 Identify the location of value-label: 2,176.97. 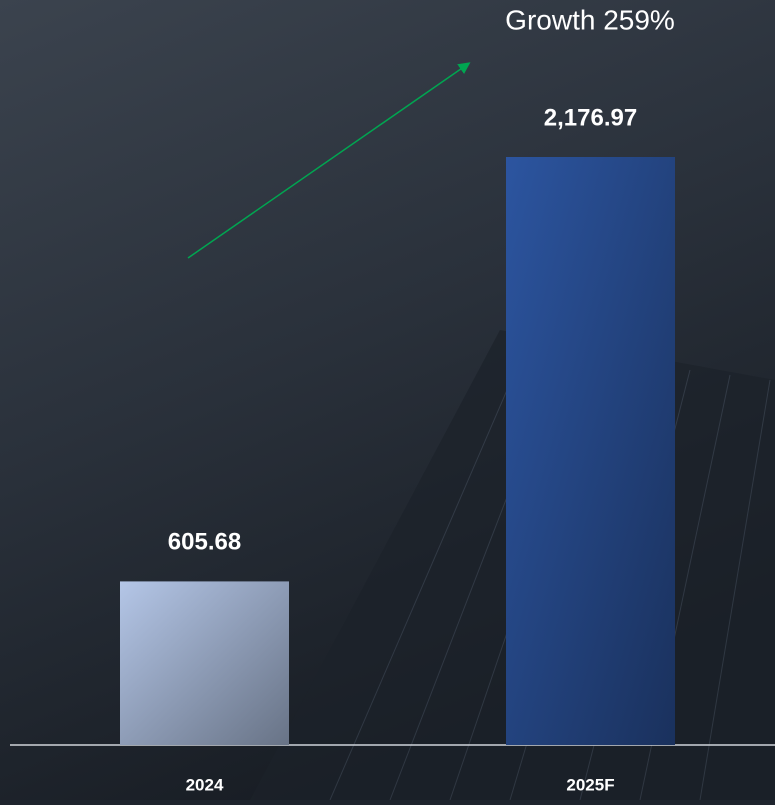
(590, 117).